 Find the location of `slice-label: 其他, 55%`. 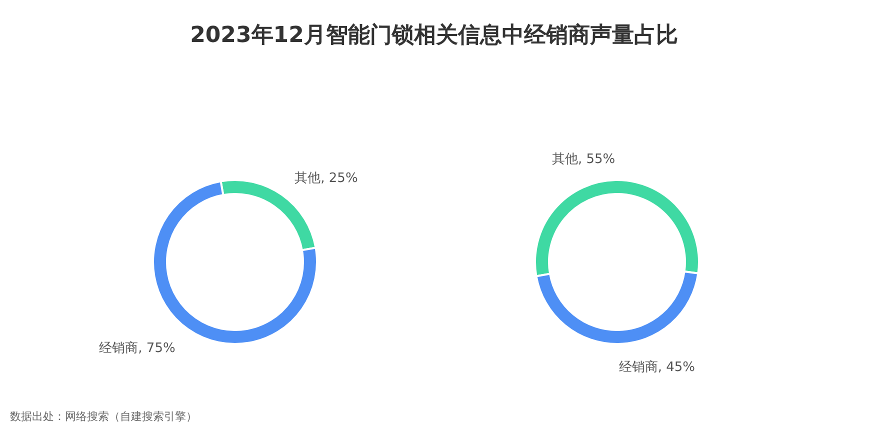

slice-label: 其他, 55% is located at coordinates (584, 160).